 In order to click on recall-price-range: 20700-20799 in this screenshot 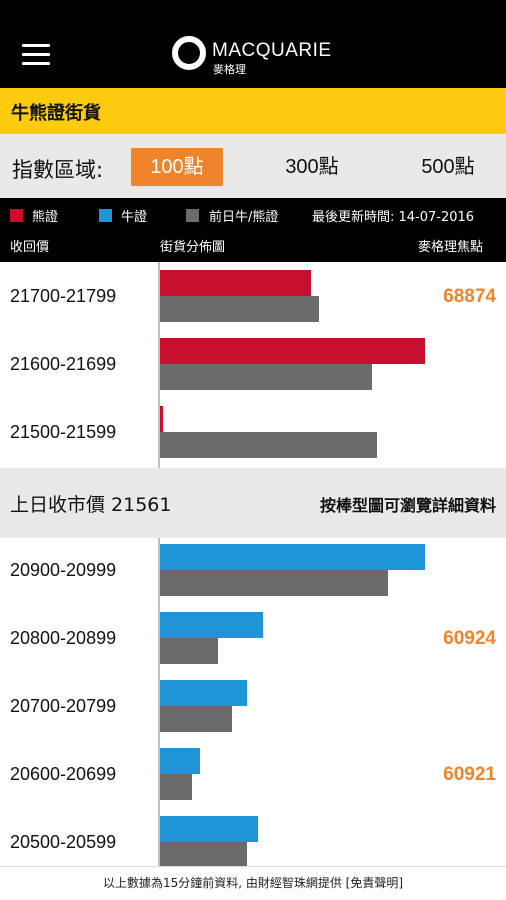, I will do `click(63, 706)`.